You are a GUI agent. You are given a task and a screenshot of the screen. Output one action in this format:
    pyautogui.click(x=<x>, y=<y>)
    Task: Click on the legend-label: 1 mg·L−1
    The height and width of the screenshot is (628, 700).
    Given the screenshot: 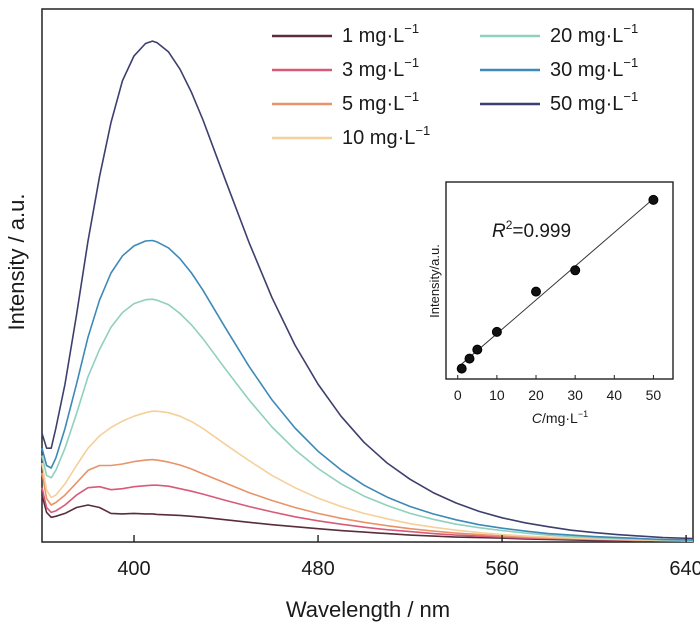 What is the action you would take?
    pyautogui.click(x=380, y=34)
    